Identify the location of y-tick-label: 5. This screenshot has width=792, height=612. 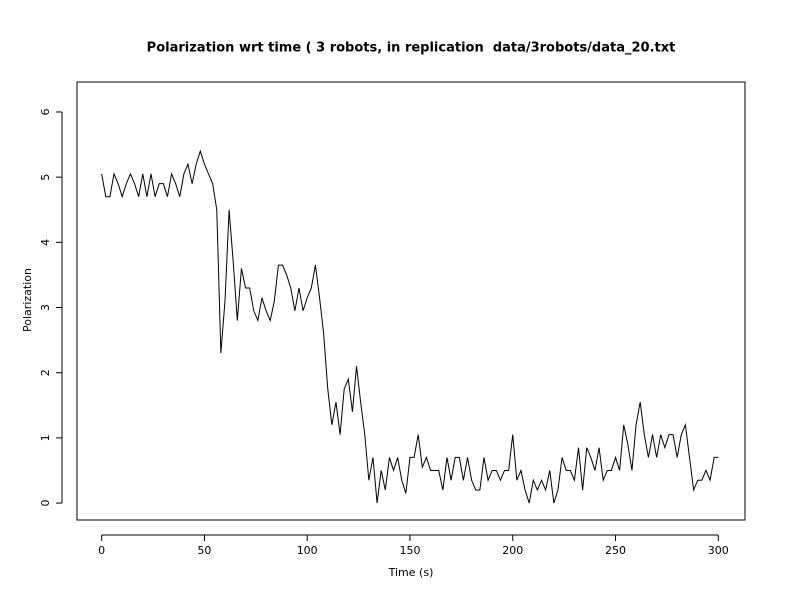
(45, 177).